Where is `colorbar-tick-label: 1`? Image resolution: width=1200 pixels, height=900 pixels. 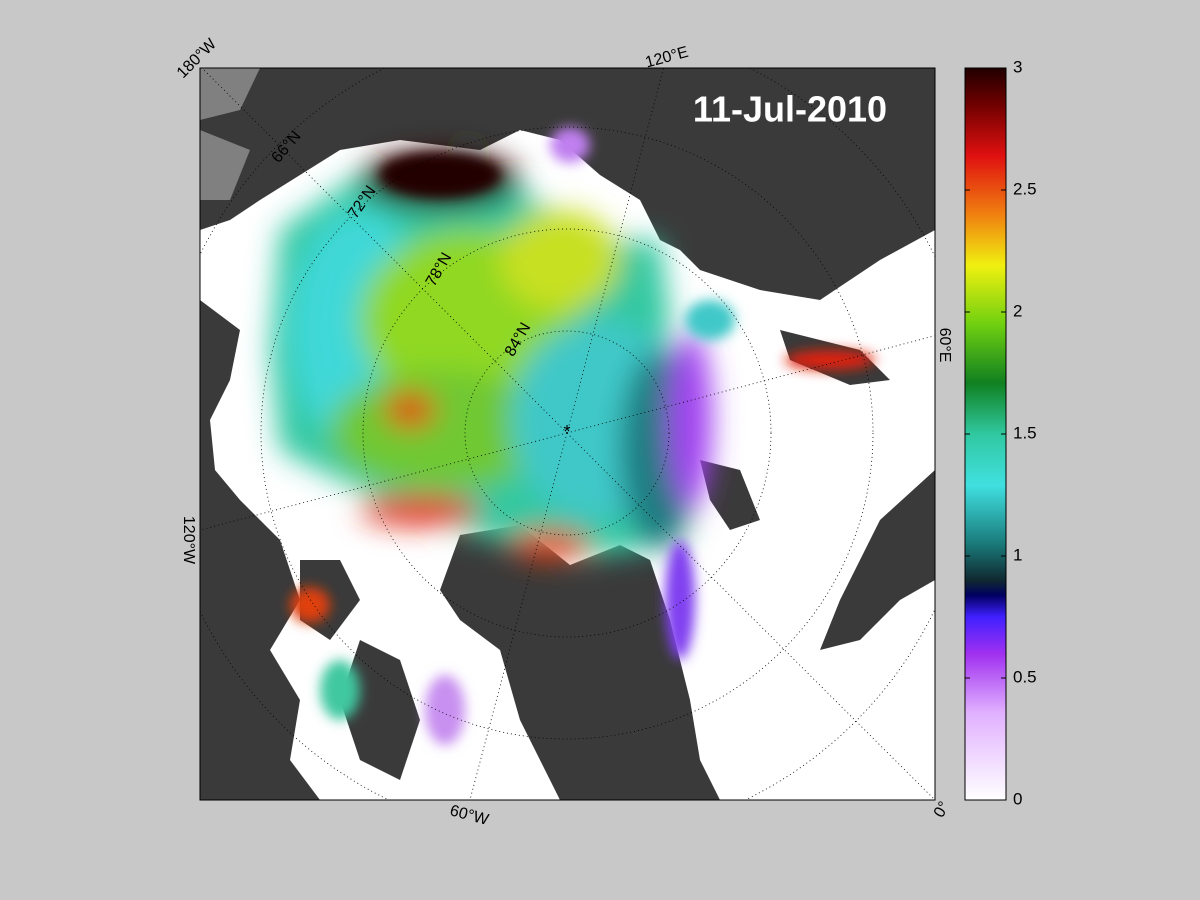 colorbar-tick-label: 1 is located at coordinates (1017, 554).